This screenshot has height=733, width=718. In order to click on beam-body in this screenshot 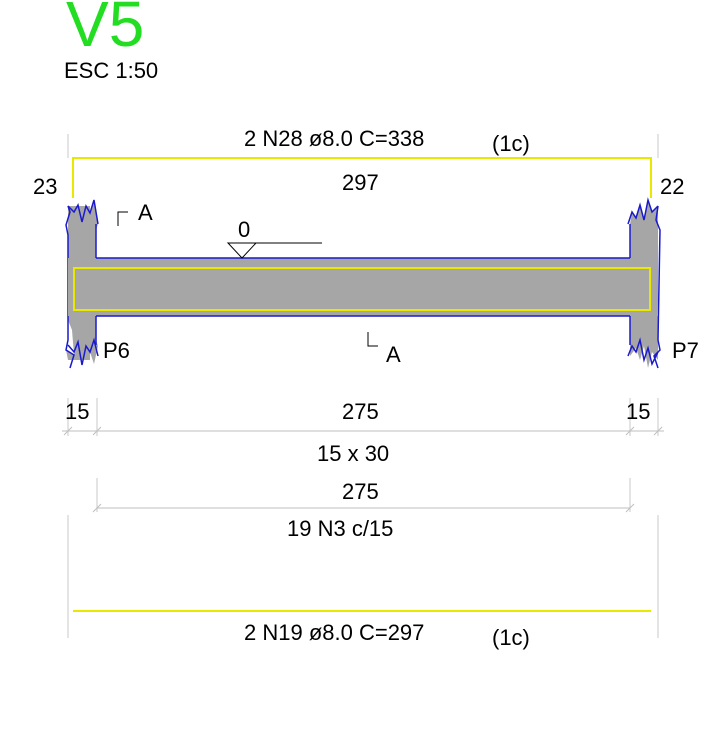, I will do `click(363, 287)`.